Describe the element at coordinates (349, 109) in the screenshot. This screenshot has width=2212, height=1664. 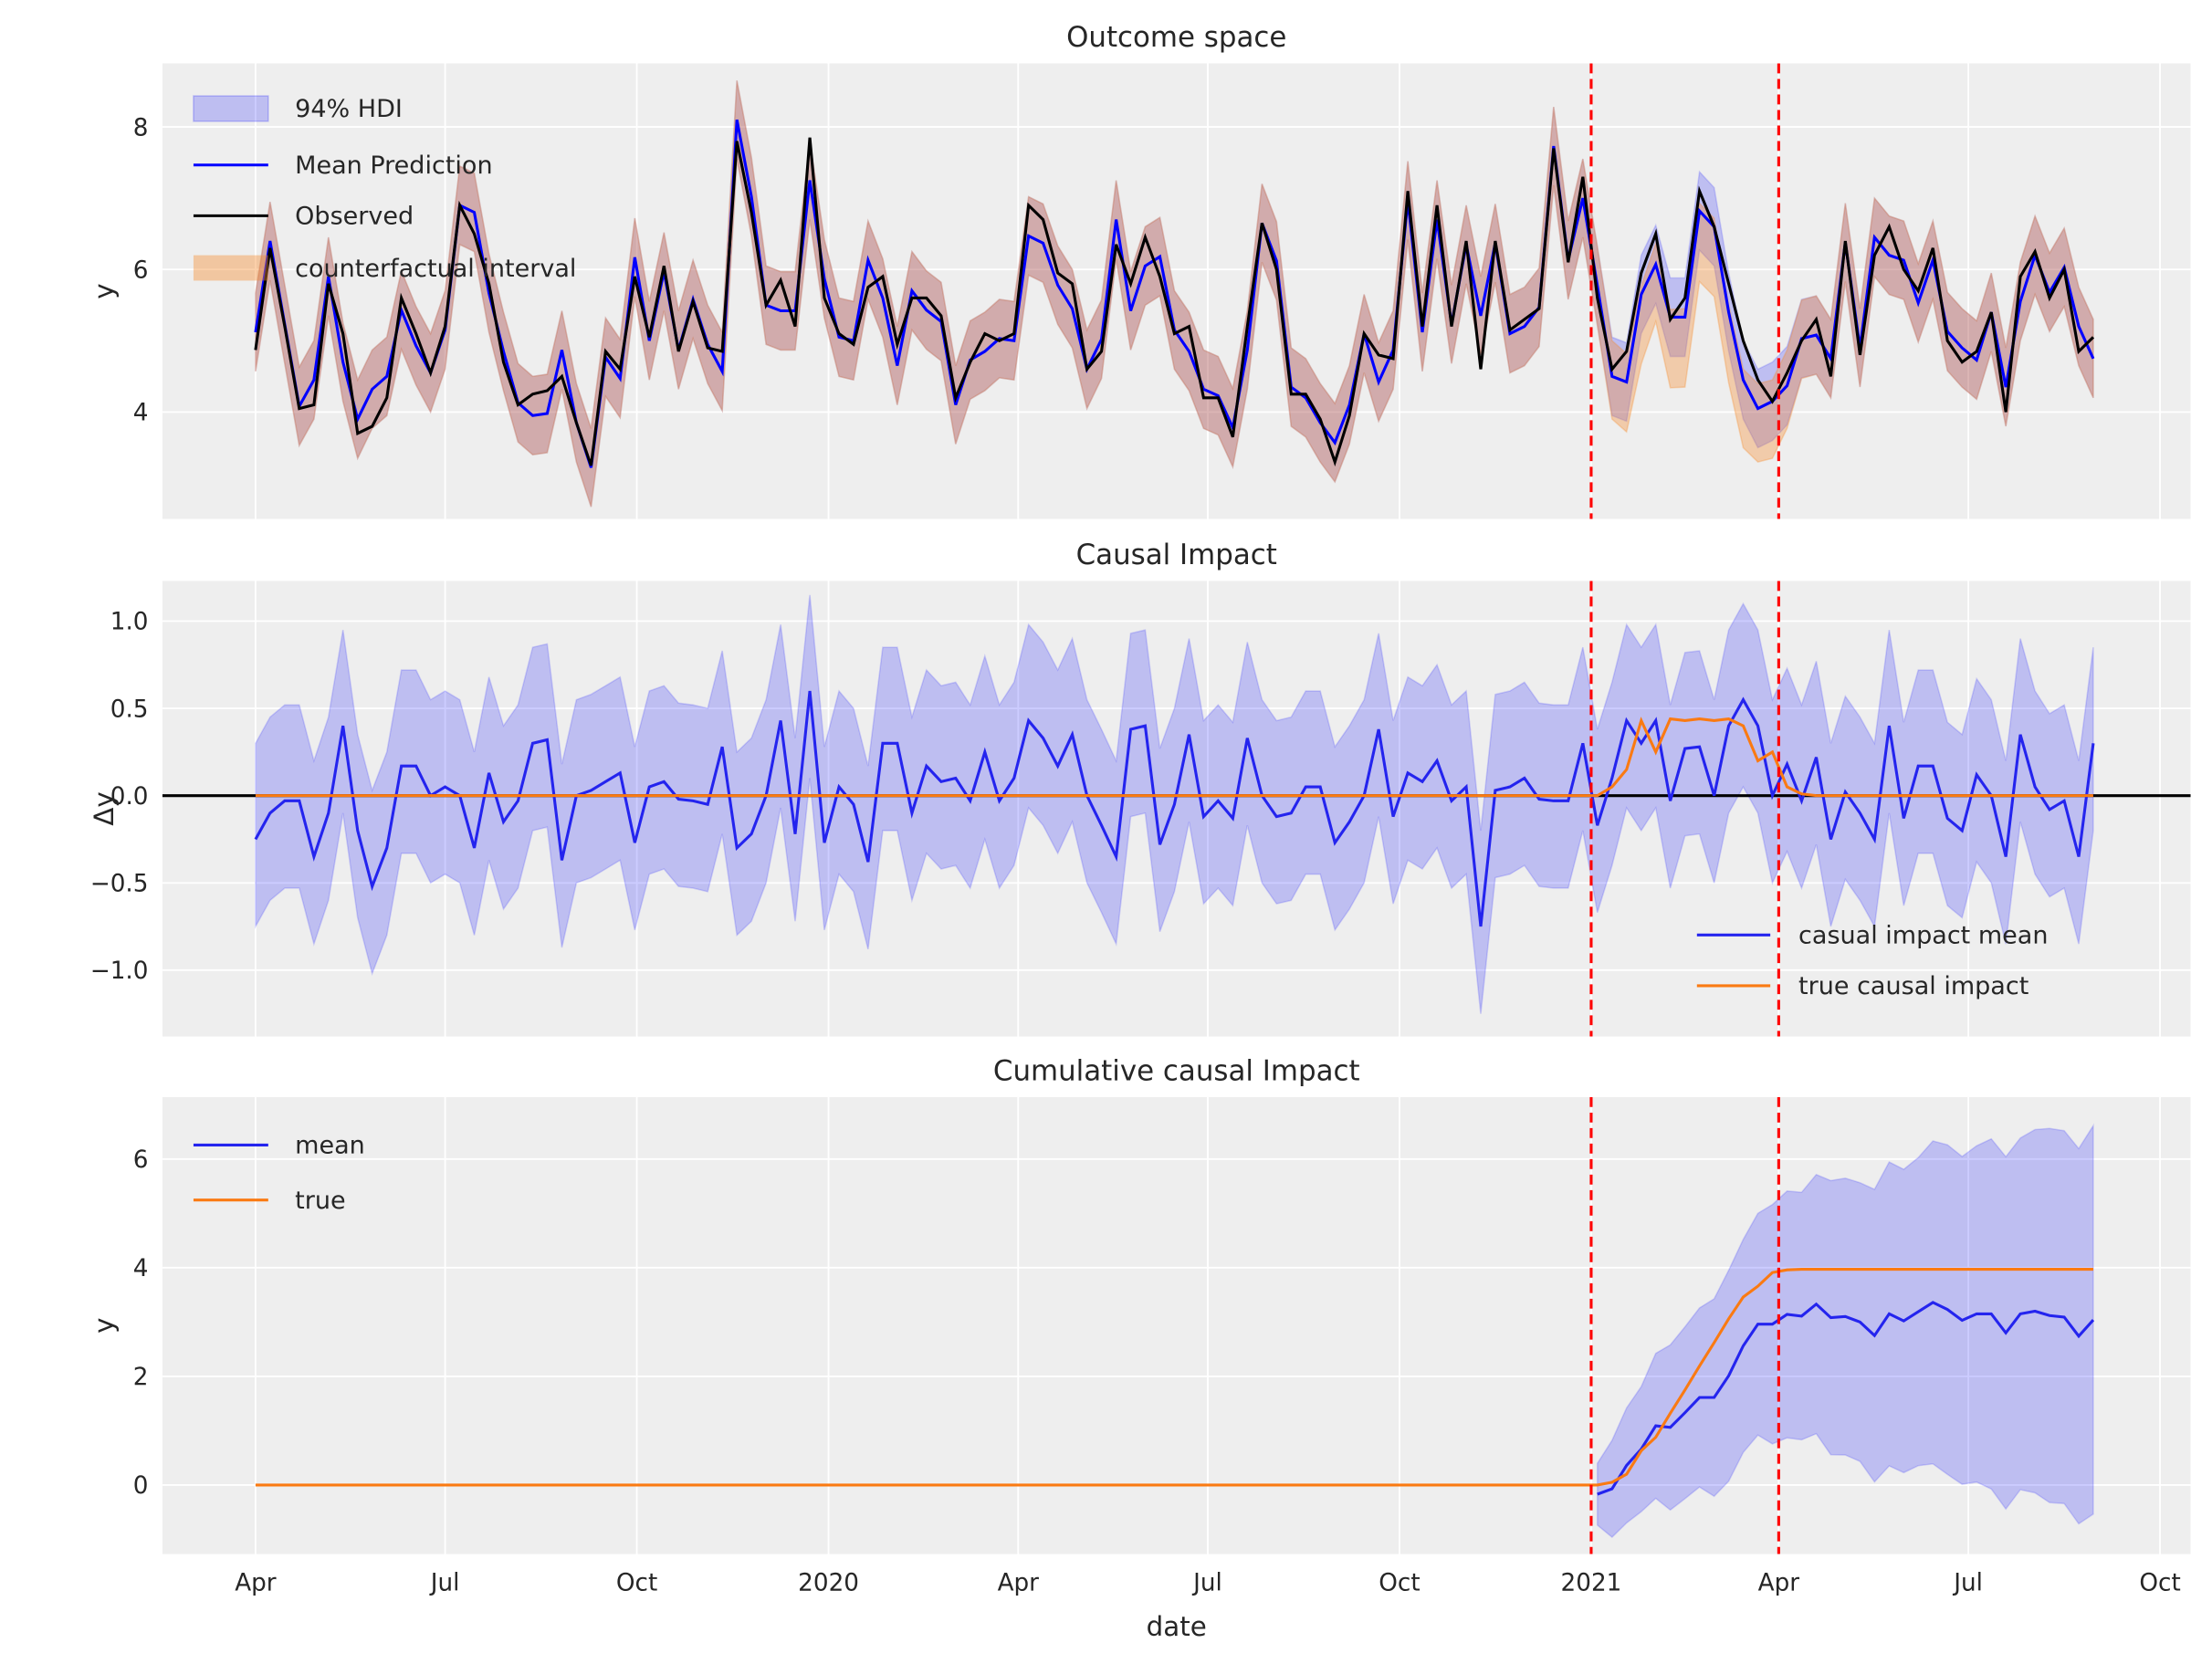
I see `legend-label: 94% HDI` at that location.